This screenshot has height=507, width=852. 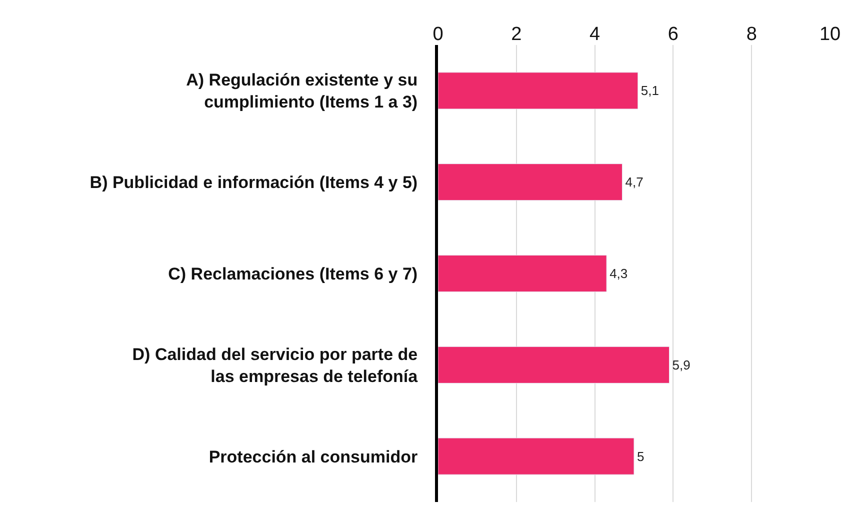 What do you see at coordinates (619, 273) in the screenshot?
I see `data-label: 4,3` at bounding box center [619, 273].